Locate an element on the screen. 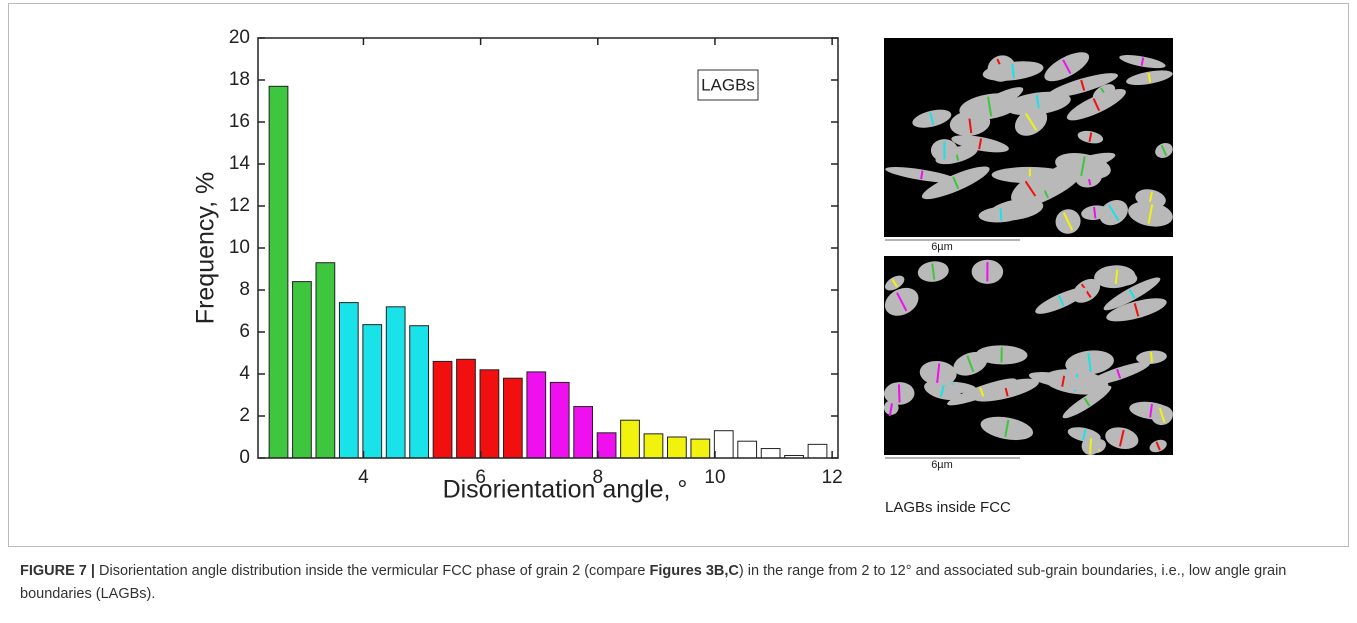  legend-box is located at coordinates (728, 85).